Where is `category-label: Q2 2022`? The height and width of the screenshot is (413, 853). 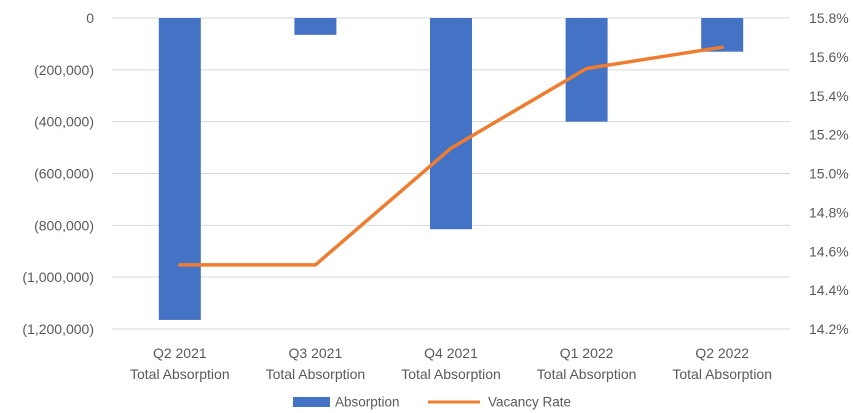 category-label: Q2 2022 is located at coordinates (722, 353).